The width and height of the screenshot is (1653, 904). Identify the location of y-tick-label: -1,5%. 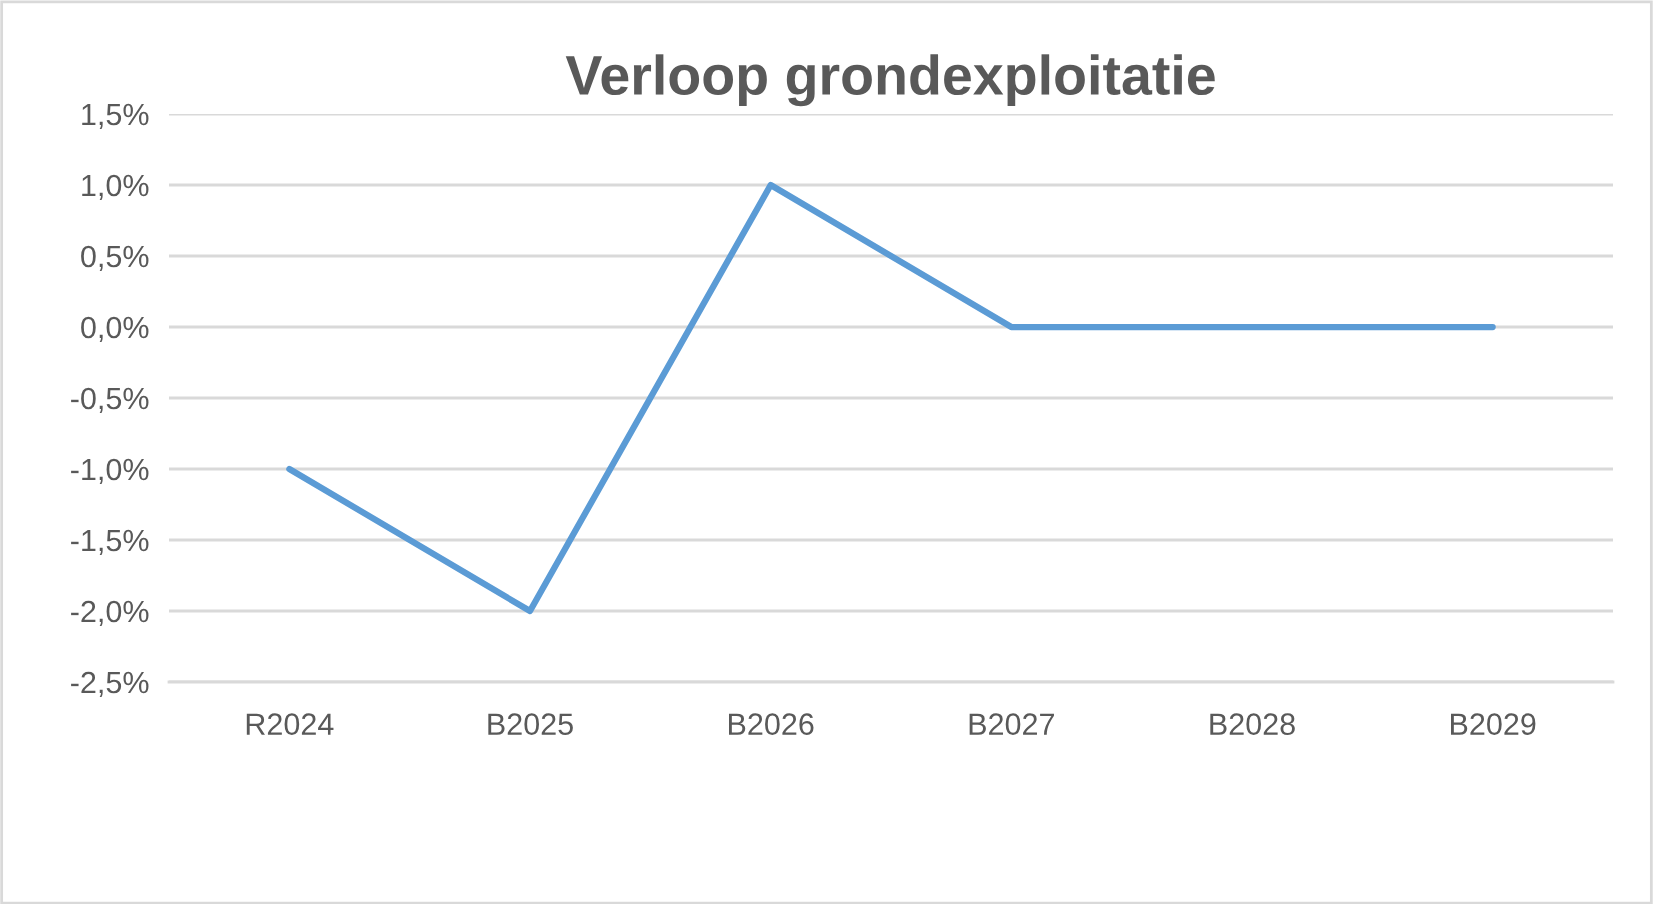
(110, 542).